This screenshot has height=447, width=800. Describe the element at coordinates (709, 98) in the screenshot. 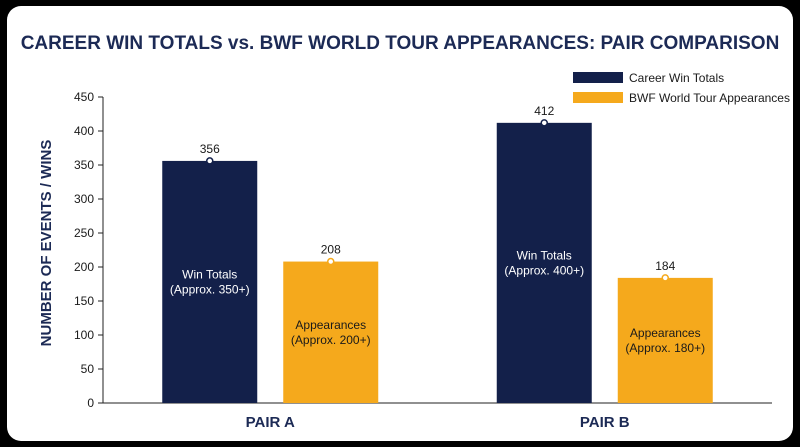

I see `legend-label: BWF World Tour Appearances` at that location.